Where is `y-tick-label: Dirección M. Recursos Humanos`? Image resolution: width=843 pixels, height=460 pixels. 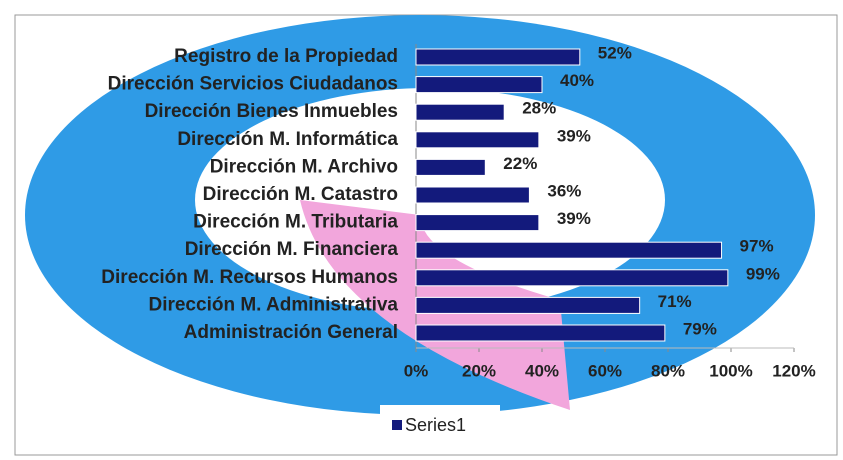 y-tick-label: Dirección M. Recursos Humanos is located at coordinates (249, 277).